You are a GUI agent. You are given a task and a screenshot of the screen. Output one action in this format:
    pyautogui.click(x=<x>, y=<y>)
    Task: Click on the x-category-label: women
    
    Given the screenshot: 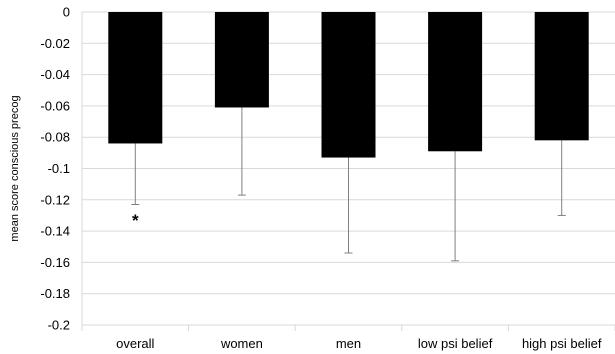 What is the action you would take?
    pyautogui.click(x=241, y=343)
    